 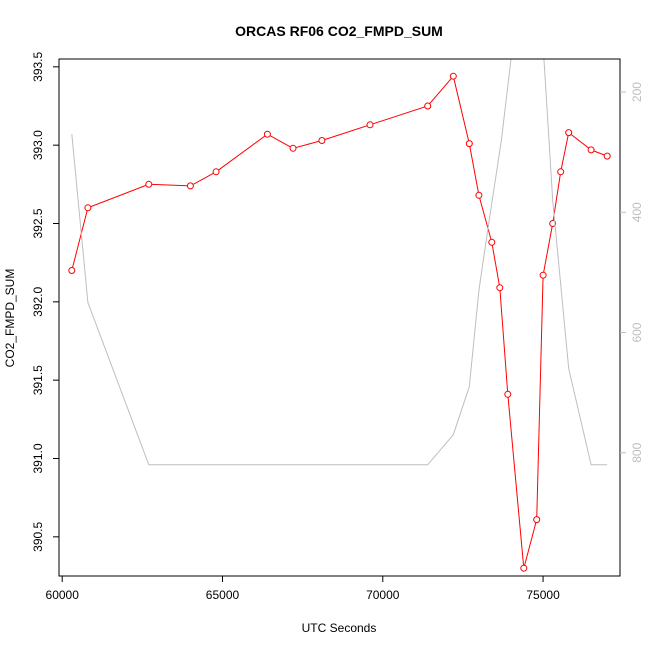 I want to click on y-tick-label: 393.5, so click(x=38, y=66).